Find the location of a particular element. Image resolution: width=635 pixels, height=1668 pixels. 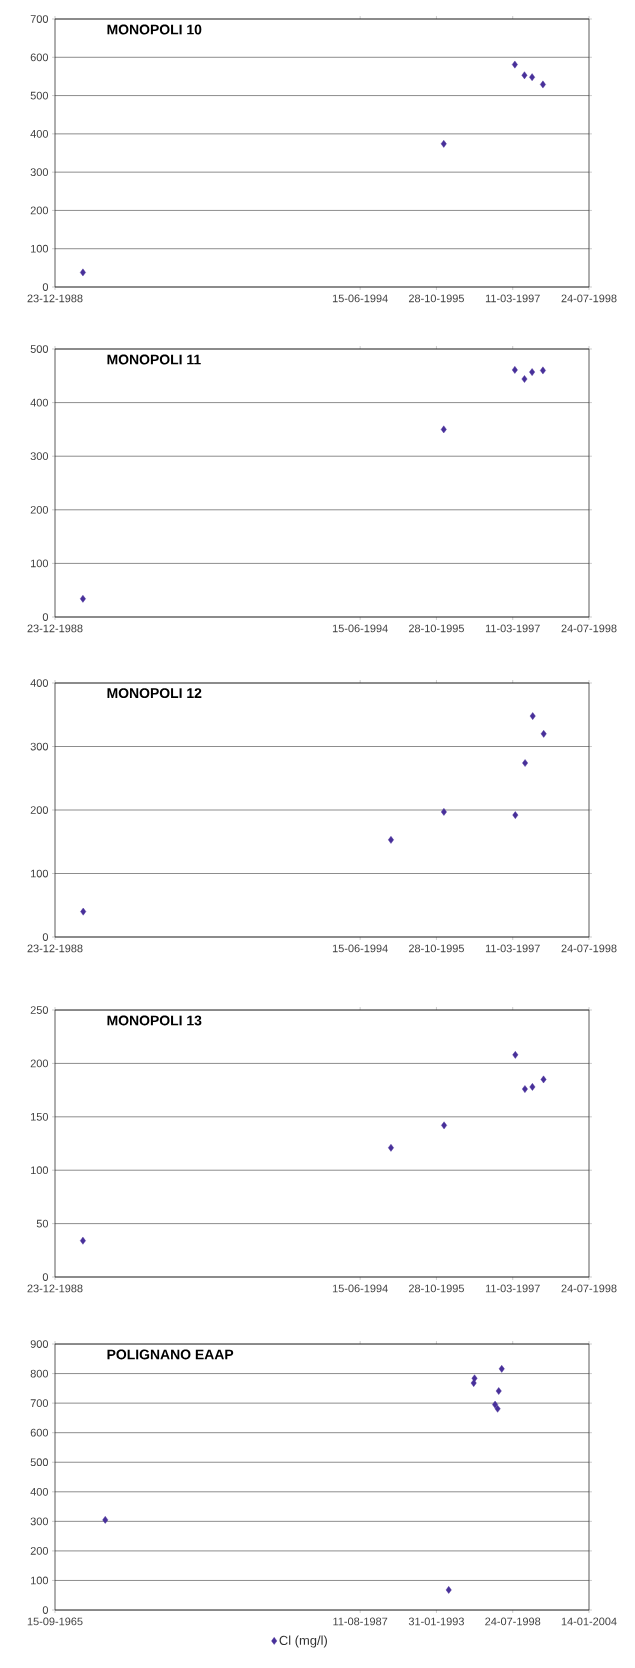

x-tick-label: 11-08-1987 is located at coordinates (360, 1621).